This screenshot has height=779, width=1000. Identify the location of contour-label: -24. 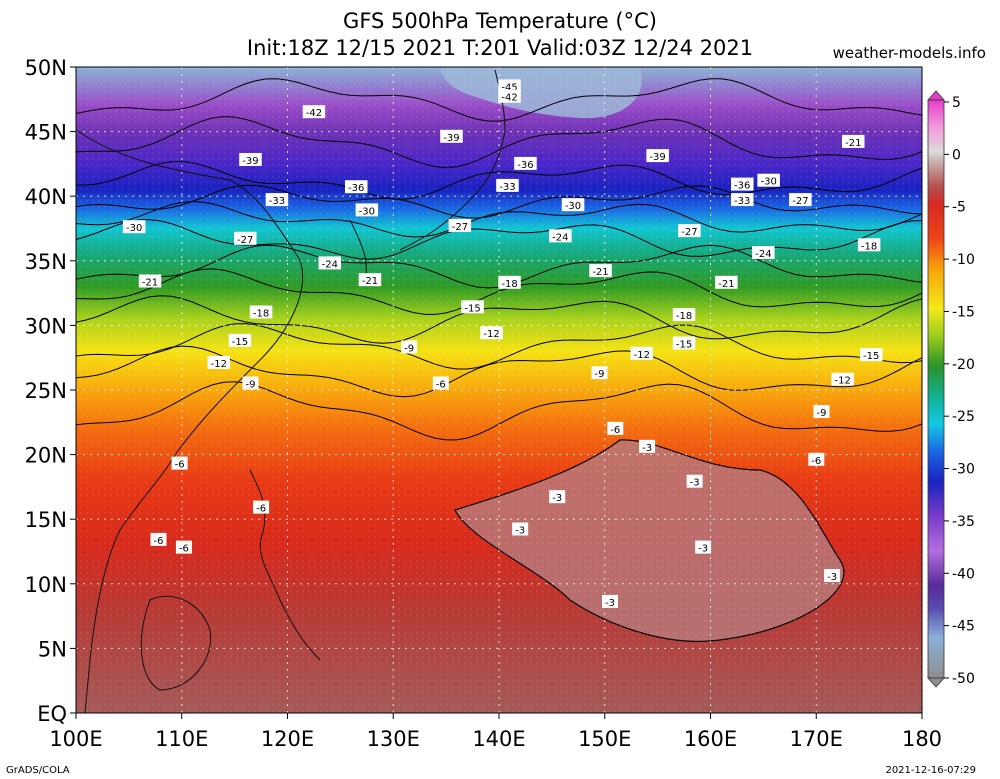
(560, 236).